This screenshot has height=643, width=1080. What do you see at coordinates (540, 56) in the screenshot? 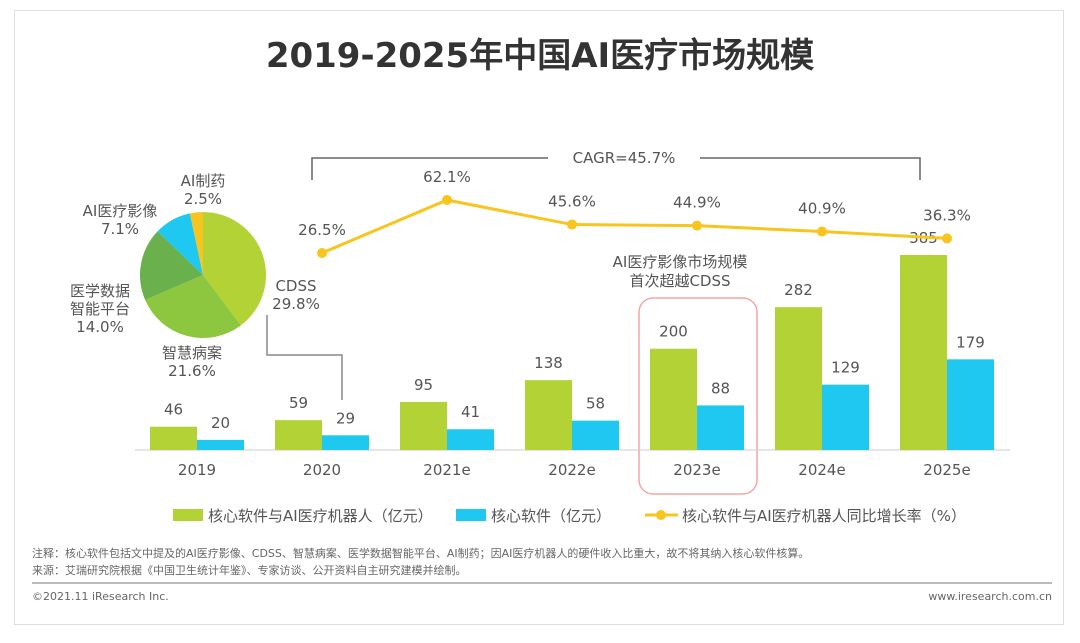
I see `chart-title: 2019-2025年中国AI医疗市场规模` at bounding box center [540, 56].